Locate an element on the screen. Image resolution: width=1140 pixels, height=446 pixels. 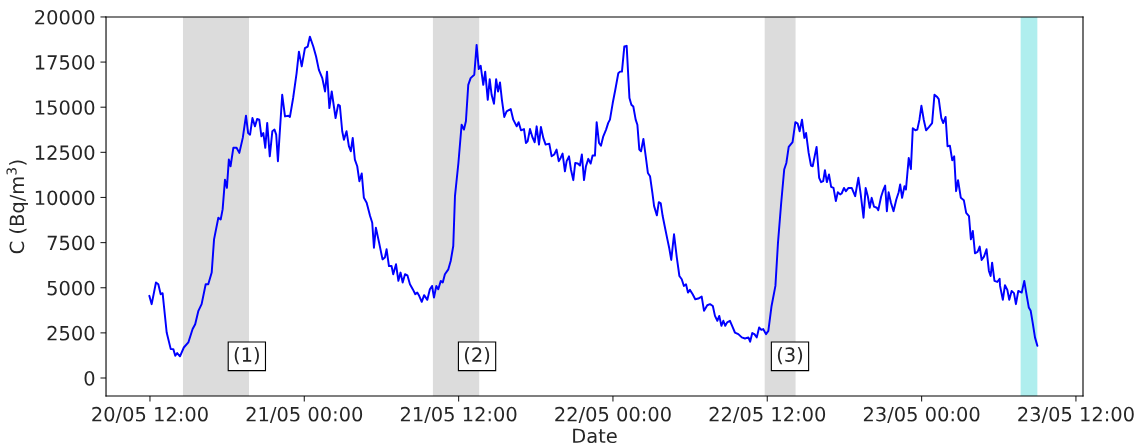
y-axis-title: C (Bq/m$^{3}$) is located at coordinates (17, 207).